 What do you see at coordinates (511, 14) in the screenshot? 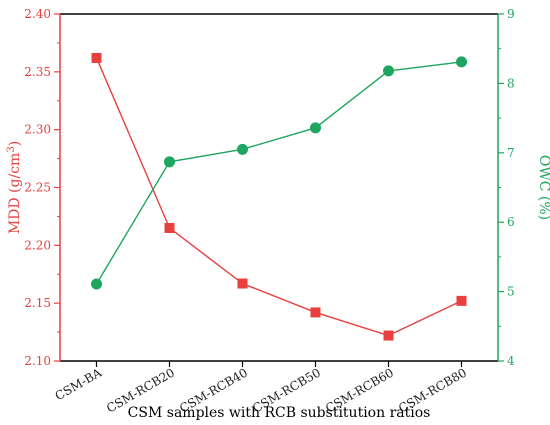
I see `right-tick-label: 9` at bounding box center [511, 14].